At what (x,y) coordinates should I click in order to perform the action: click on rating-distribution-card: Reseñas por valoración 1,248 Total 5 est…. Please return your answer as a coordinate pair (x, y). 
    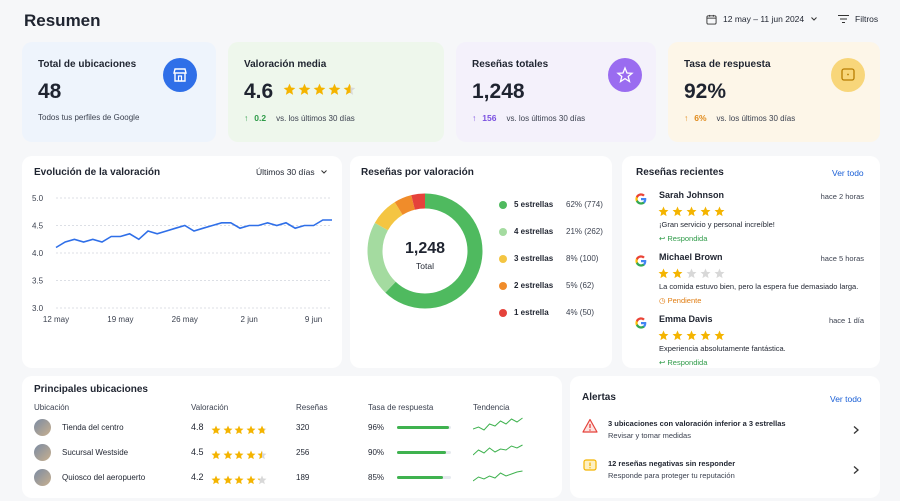
    Looking at the image, I should click on (481, 262).